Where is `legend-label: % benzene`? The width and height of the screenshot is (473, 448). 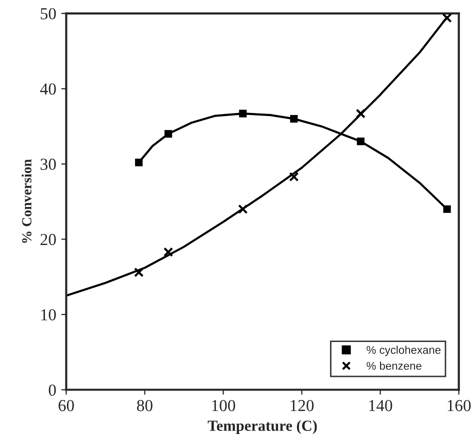
legend-label: % benzene is located at coordinates (394, 366).